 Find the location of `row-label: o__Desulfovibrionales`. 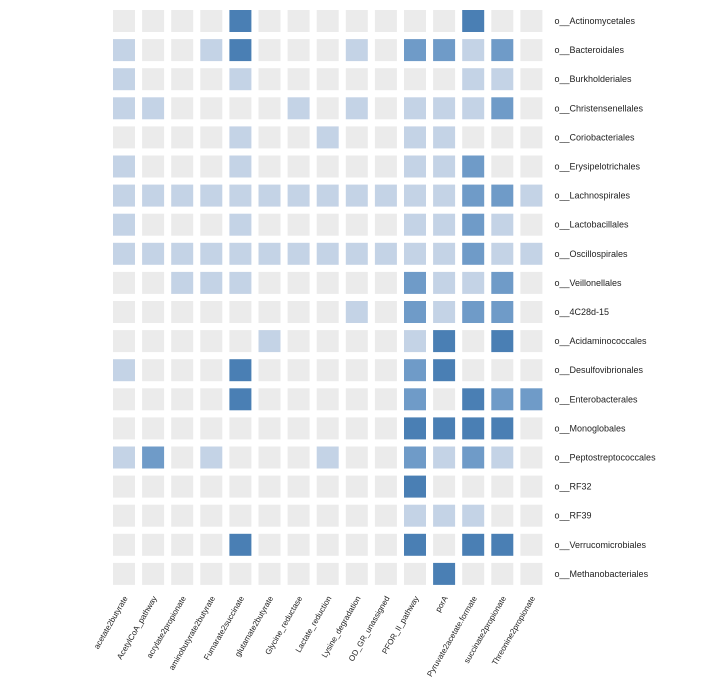

row-label: o__Desulfovibrionales is located at coordinates (599, 370).